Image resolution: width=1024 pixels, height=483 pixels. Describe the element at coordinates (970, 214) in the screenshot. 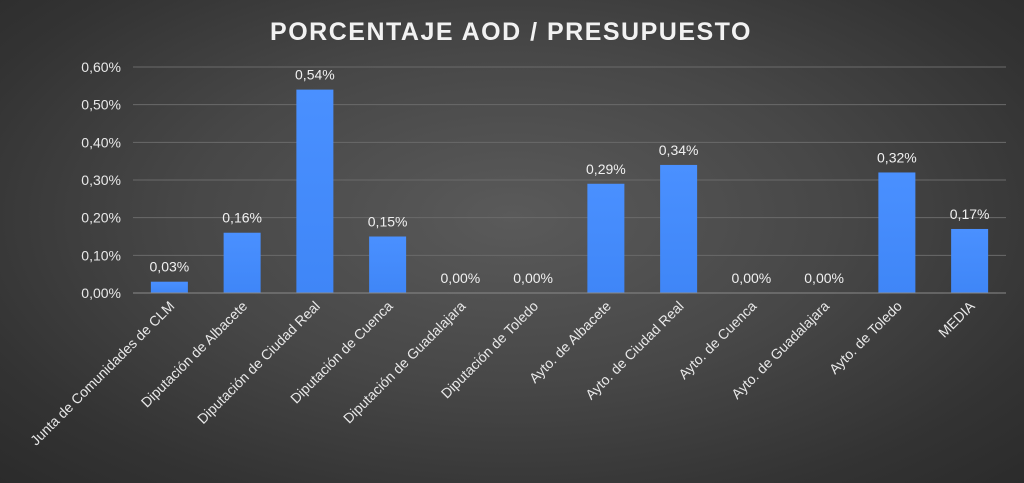

I see `data-label: 0,17%` at that location.